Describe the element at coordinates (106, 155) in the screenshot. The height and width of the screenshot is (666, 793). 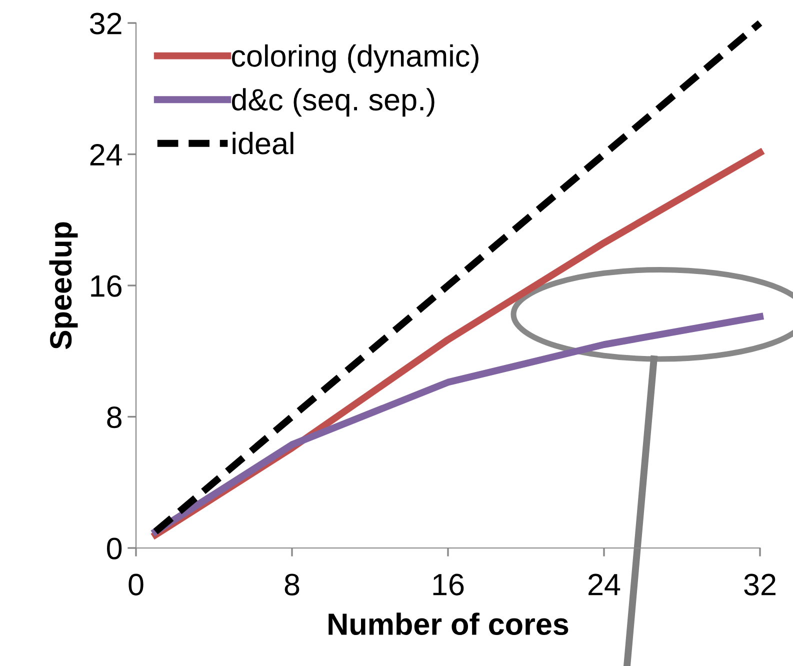
I see `y-tick-label: 24` at that location.